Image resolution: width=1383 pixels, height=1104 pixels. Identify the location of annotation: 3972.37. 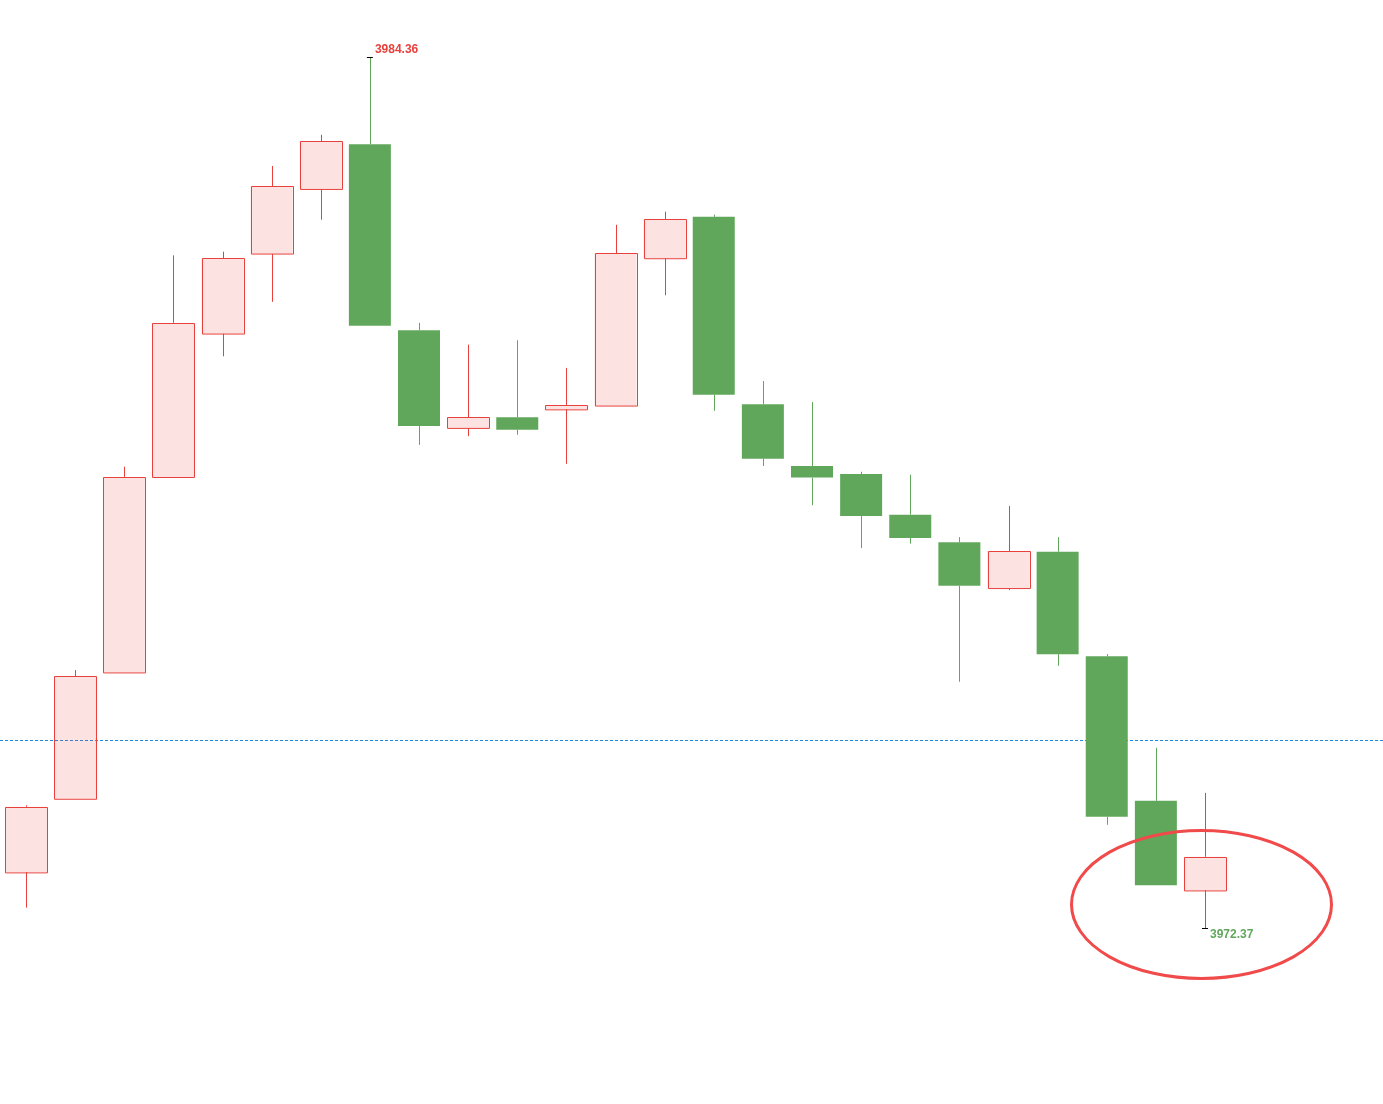
(1232, 934).